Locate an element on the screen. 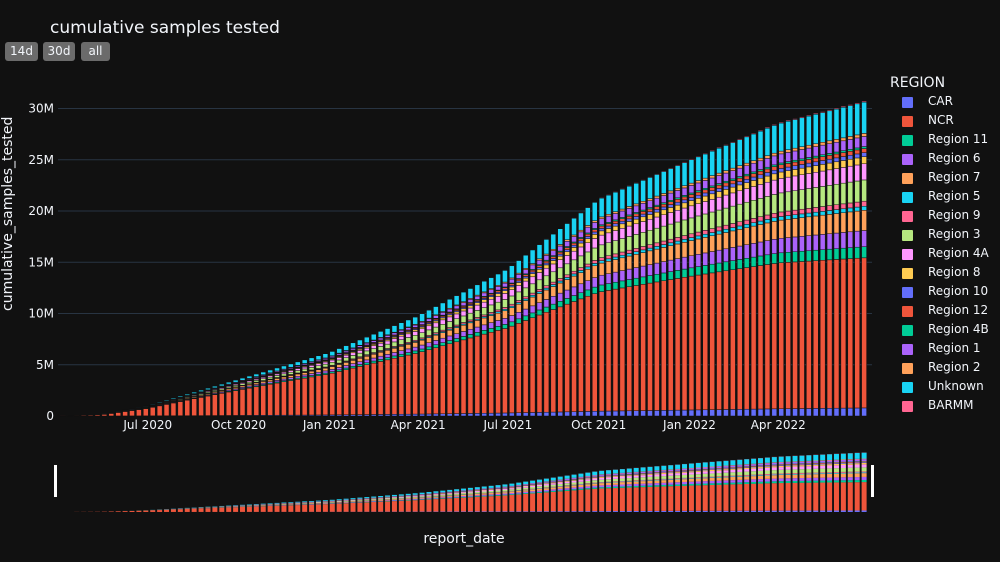 This screenshot has height=562, width=1000. legend-item: Region 5 is located at coordinates (949, 197).